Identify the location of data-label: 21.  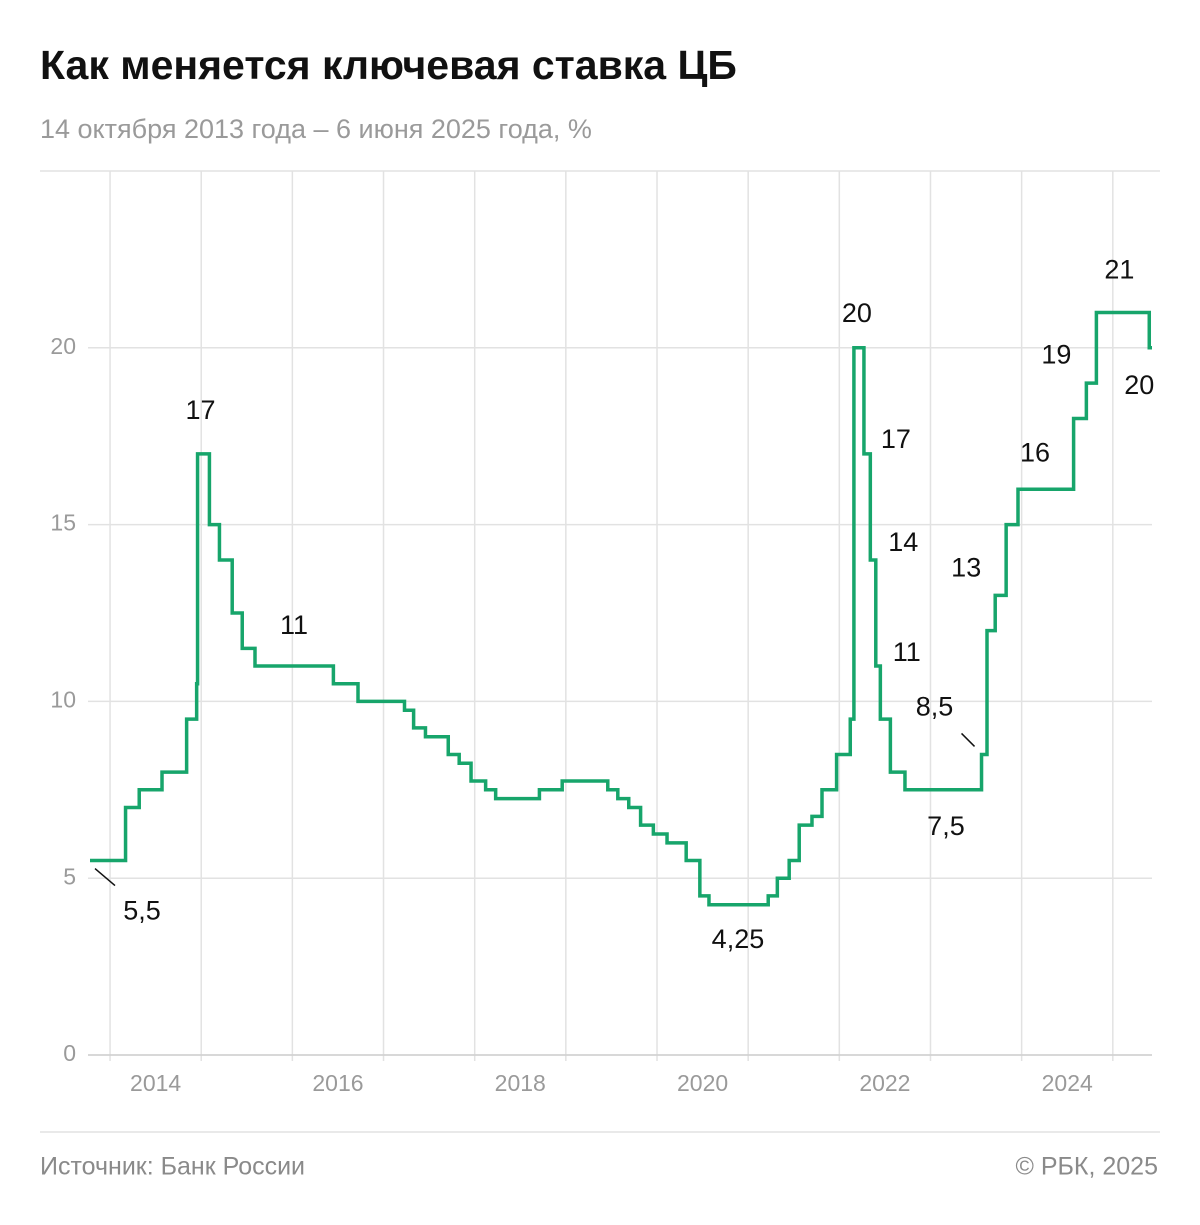
(1119, 270).